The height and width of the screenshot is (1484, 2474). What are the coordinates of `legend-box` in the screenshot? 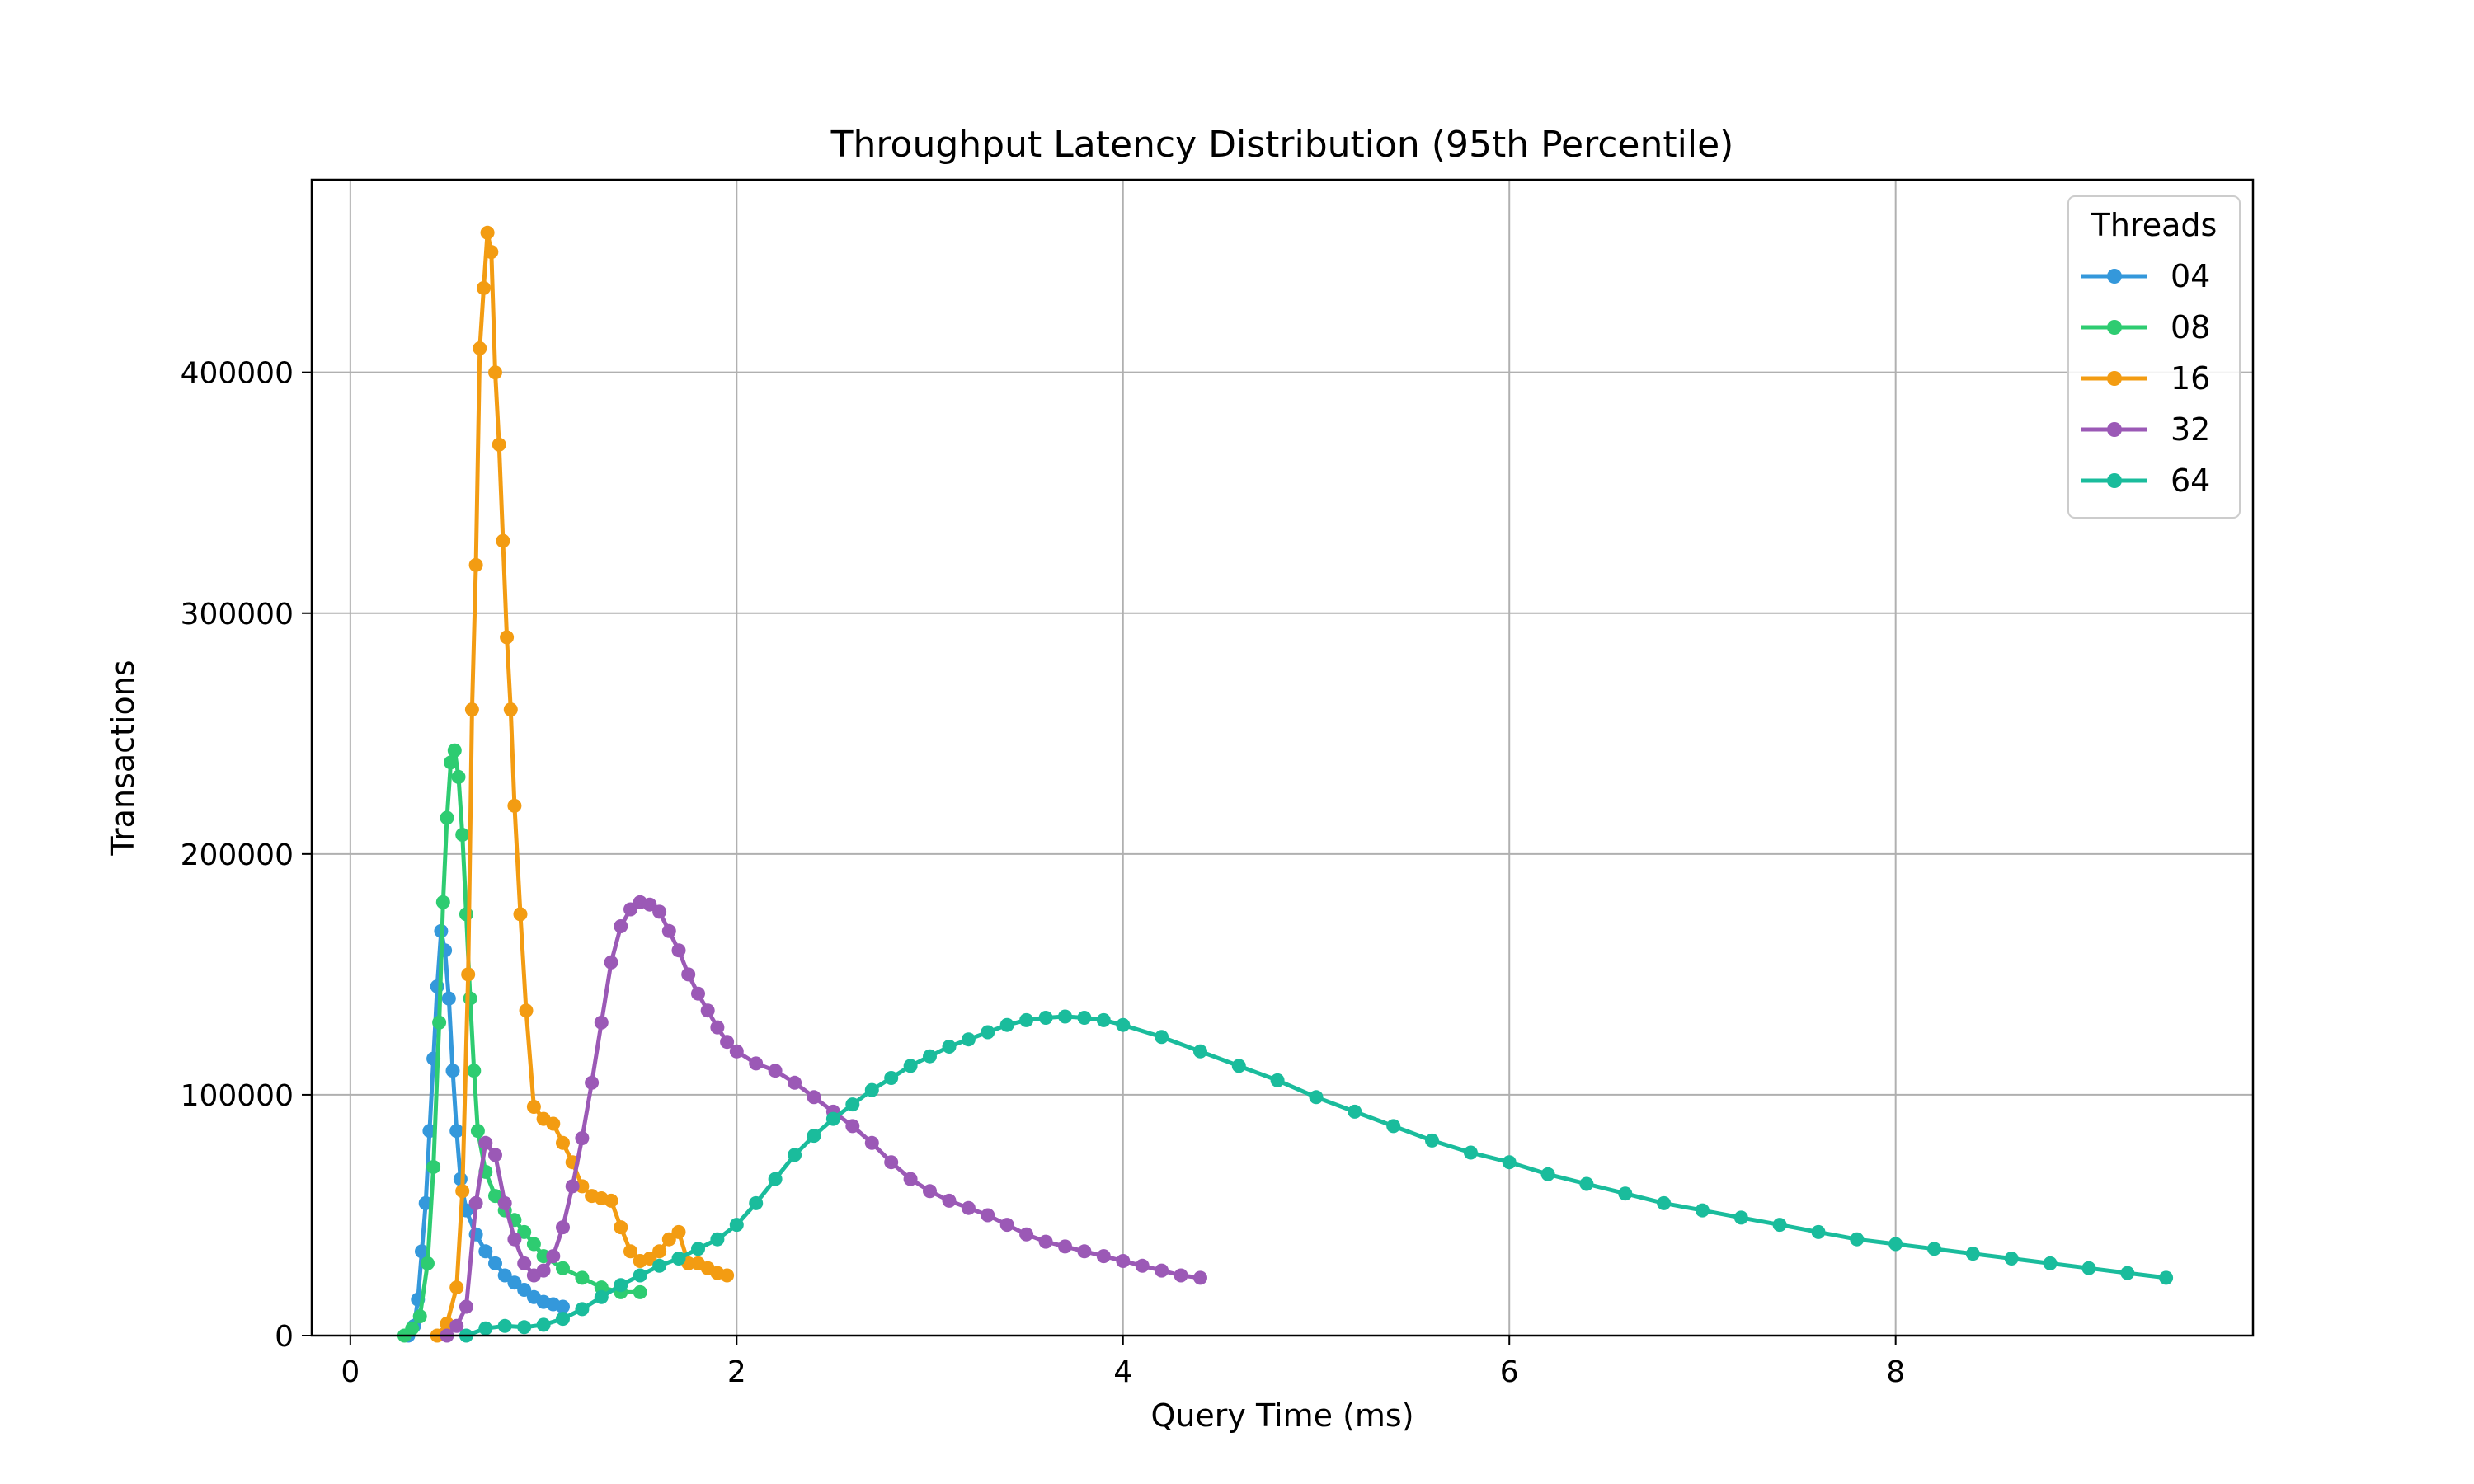 It's located at (2154, 357).